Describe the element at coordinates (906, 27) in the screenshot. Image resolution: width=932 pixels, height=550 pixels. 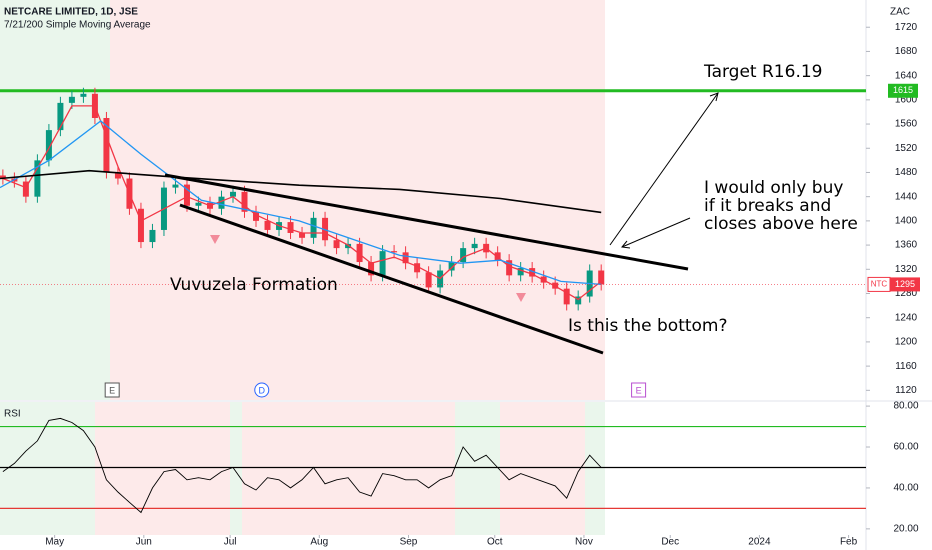
I see `y-tick-label: 1720` at that location.